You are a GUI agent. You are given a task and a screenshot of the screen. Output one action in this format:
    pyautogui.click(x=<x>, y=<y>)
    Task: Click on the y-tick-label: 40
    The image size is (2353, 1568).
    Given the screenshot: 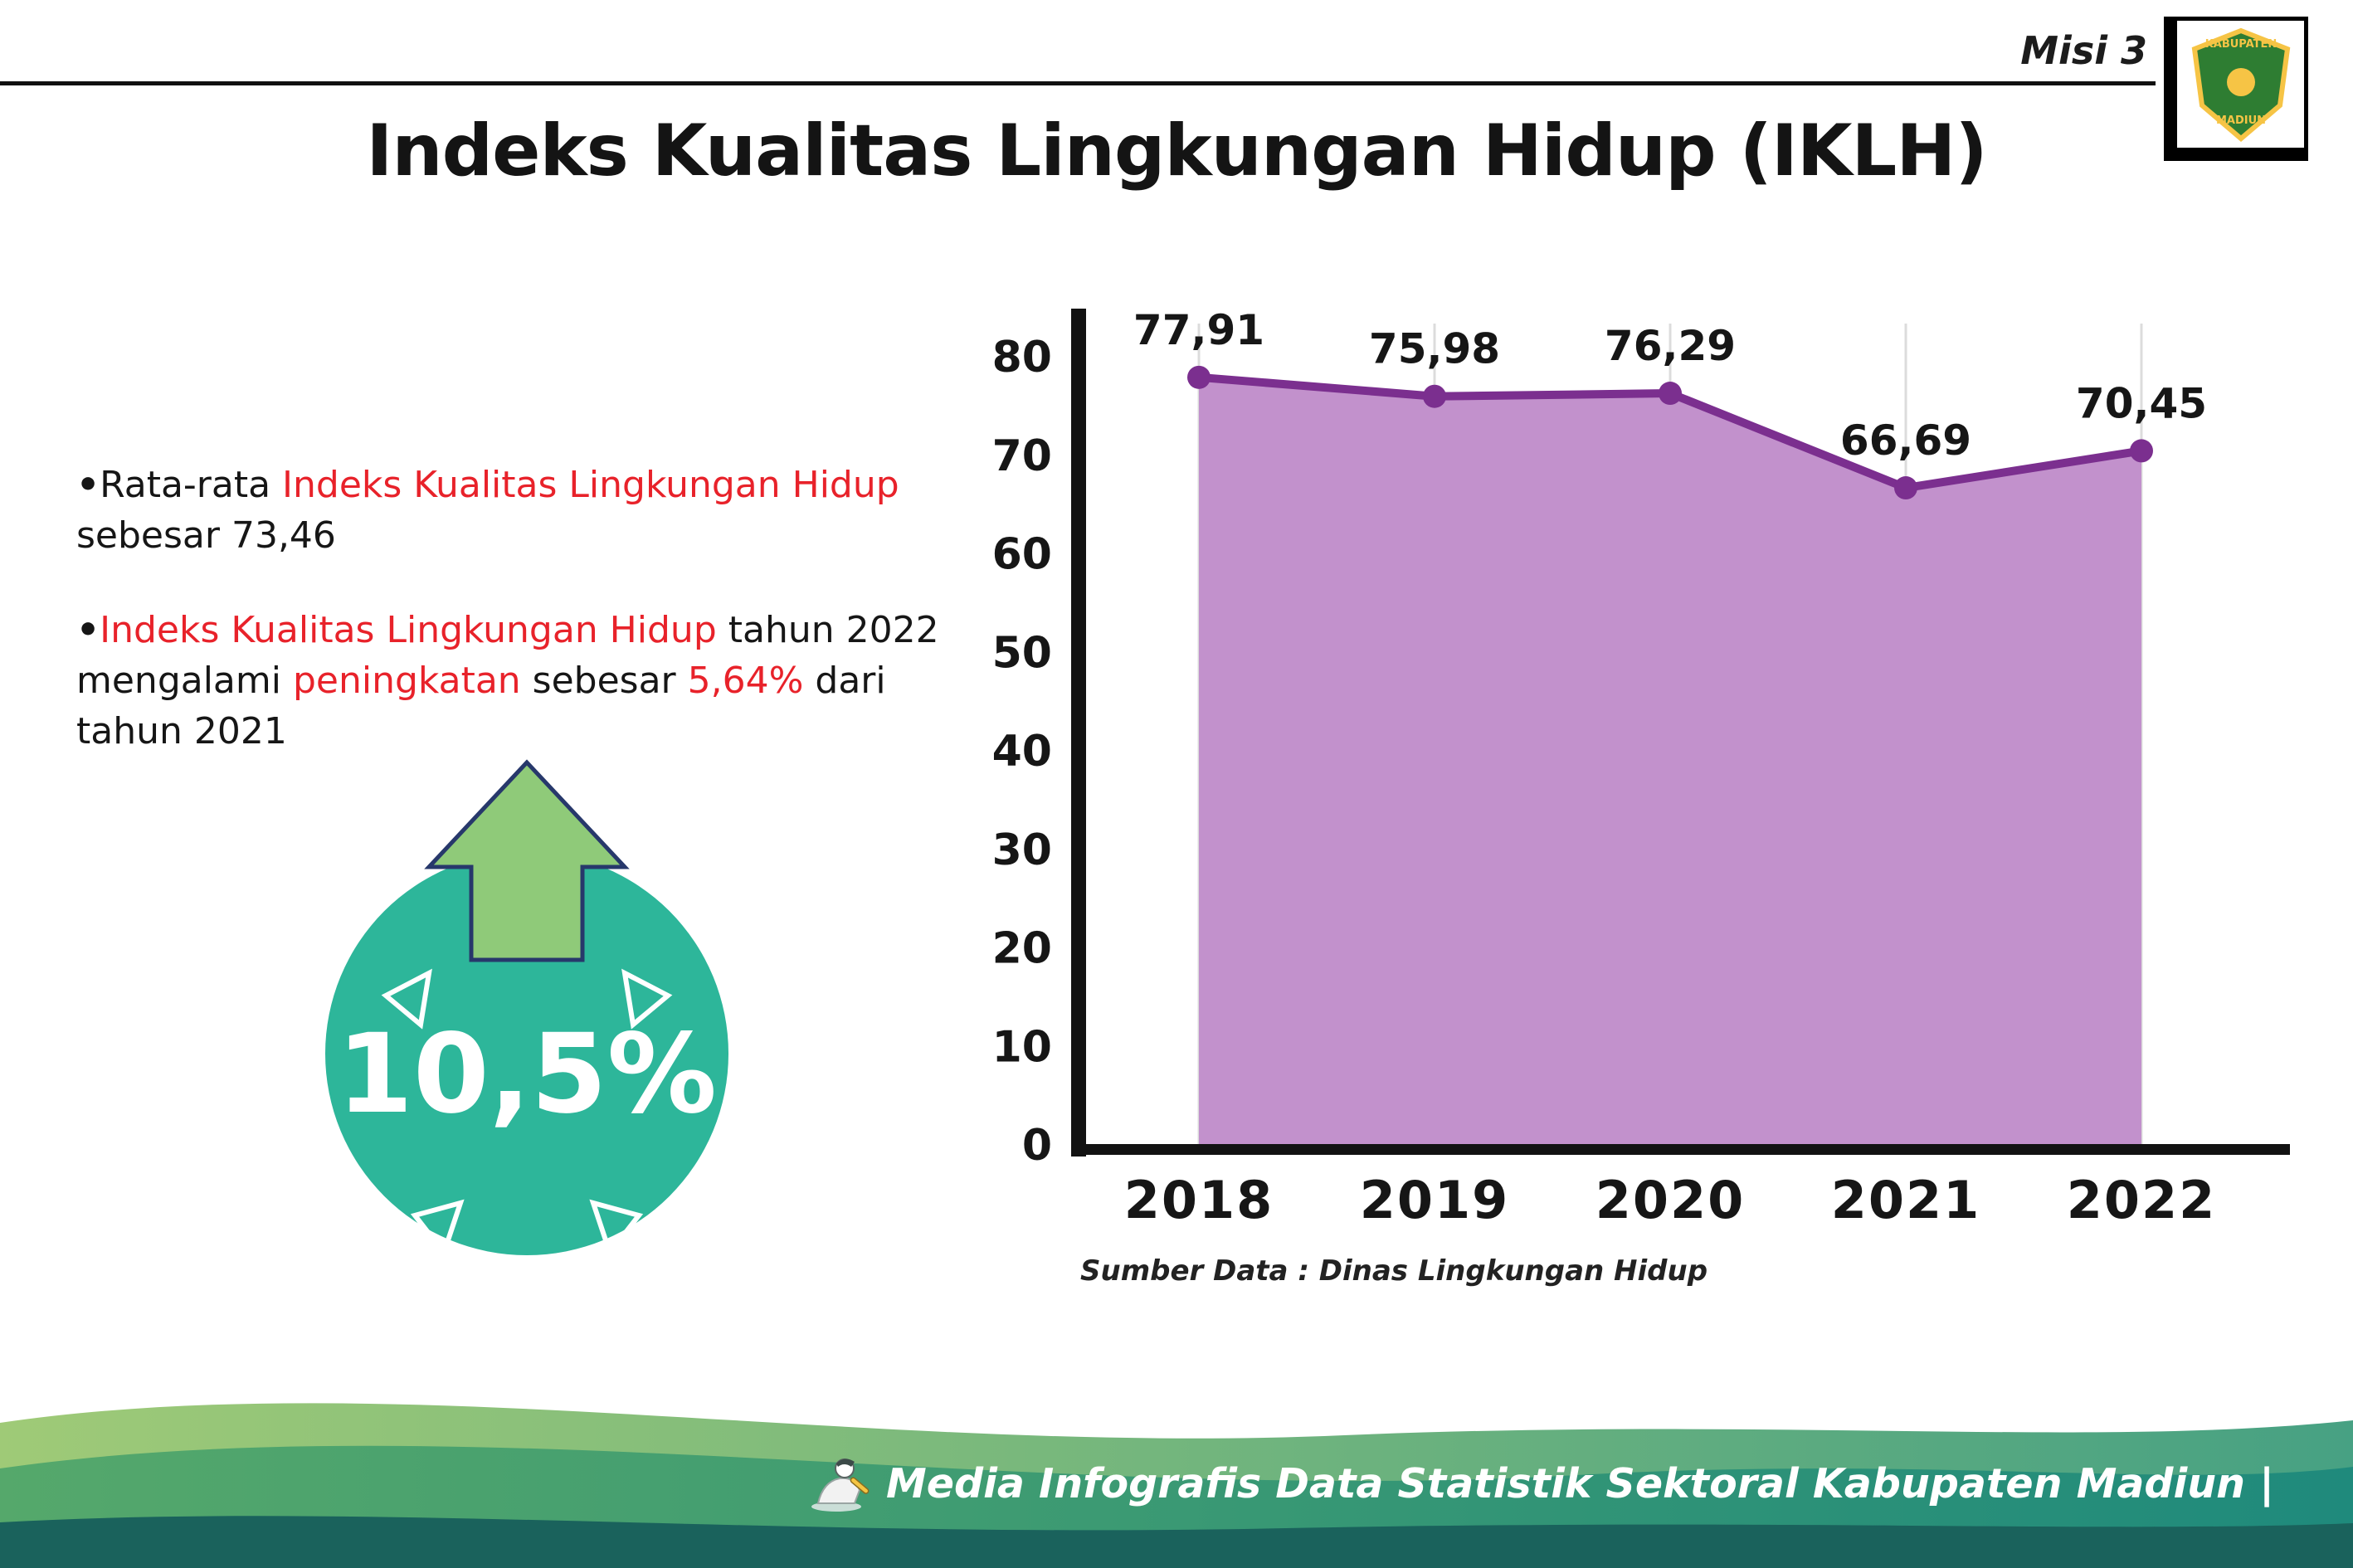 What is the action you would take?
    pyautogui.click(x=1022, y=752)
    